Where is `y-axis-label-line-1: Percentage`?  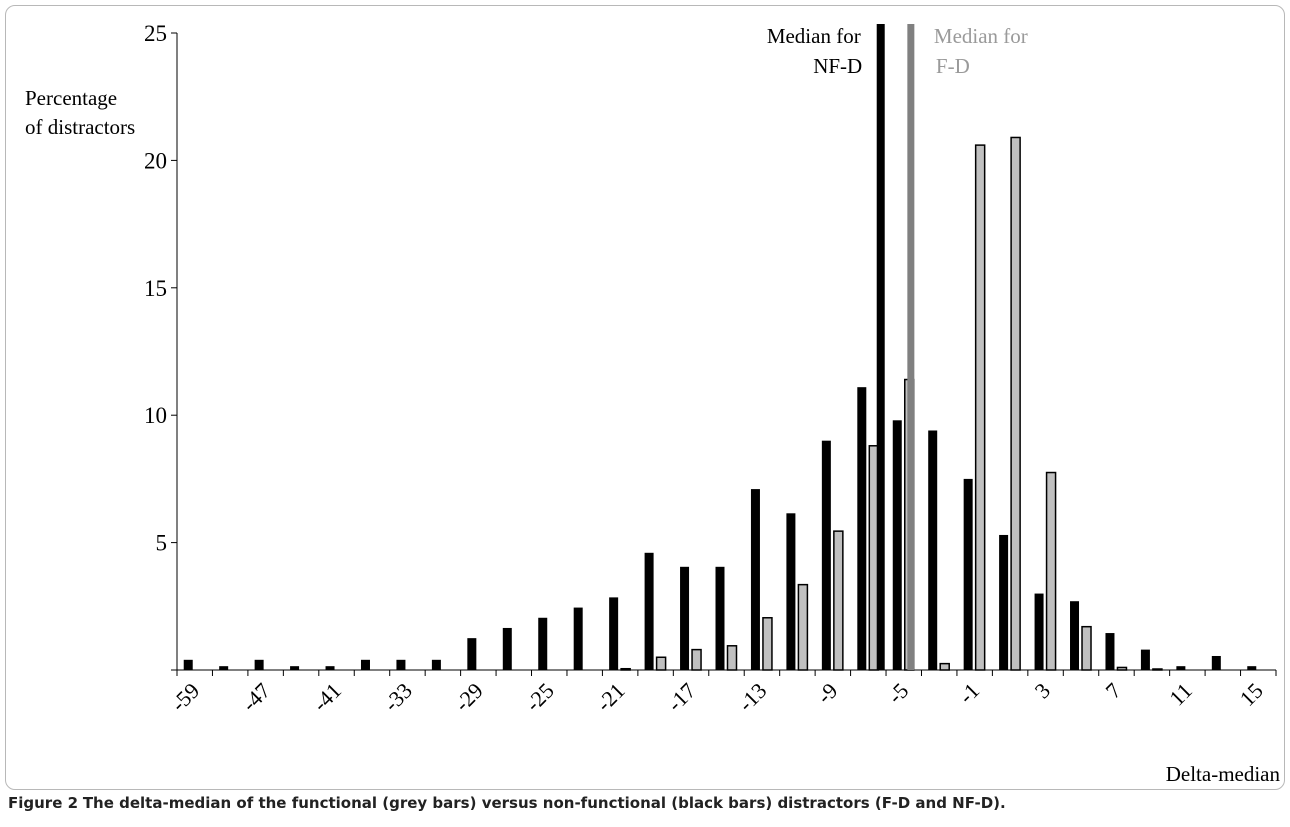 y-axis-label-line-1: Percentage is located at coordinates (71, 98).